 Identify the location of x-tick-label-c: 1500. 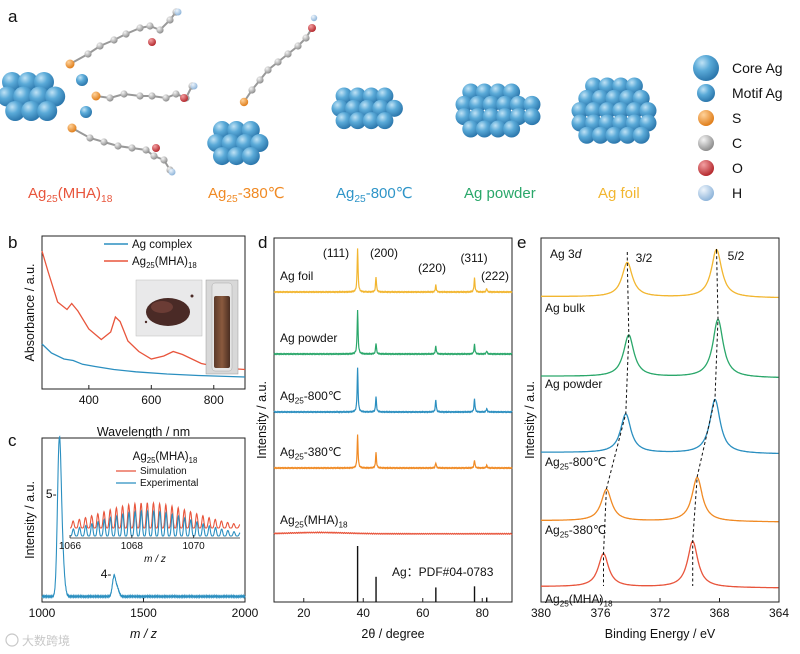
(143, 613).